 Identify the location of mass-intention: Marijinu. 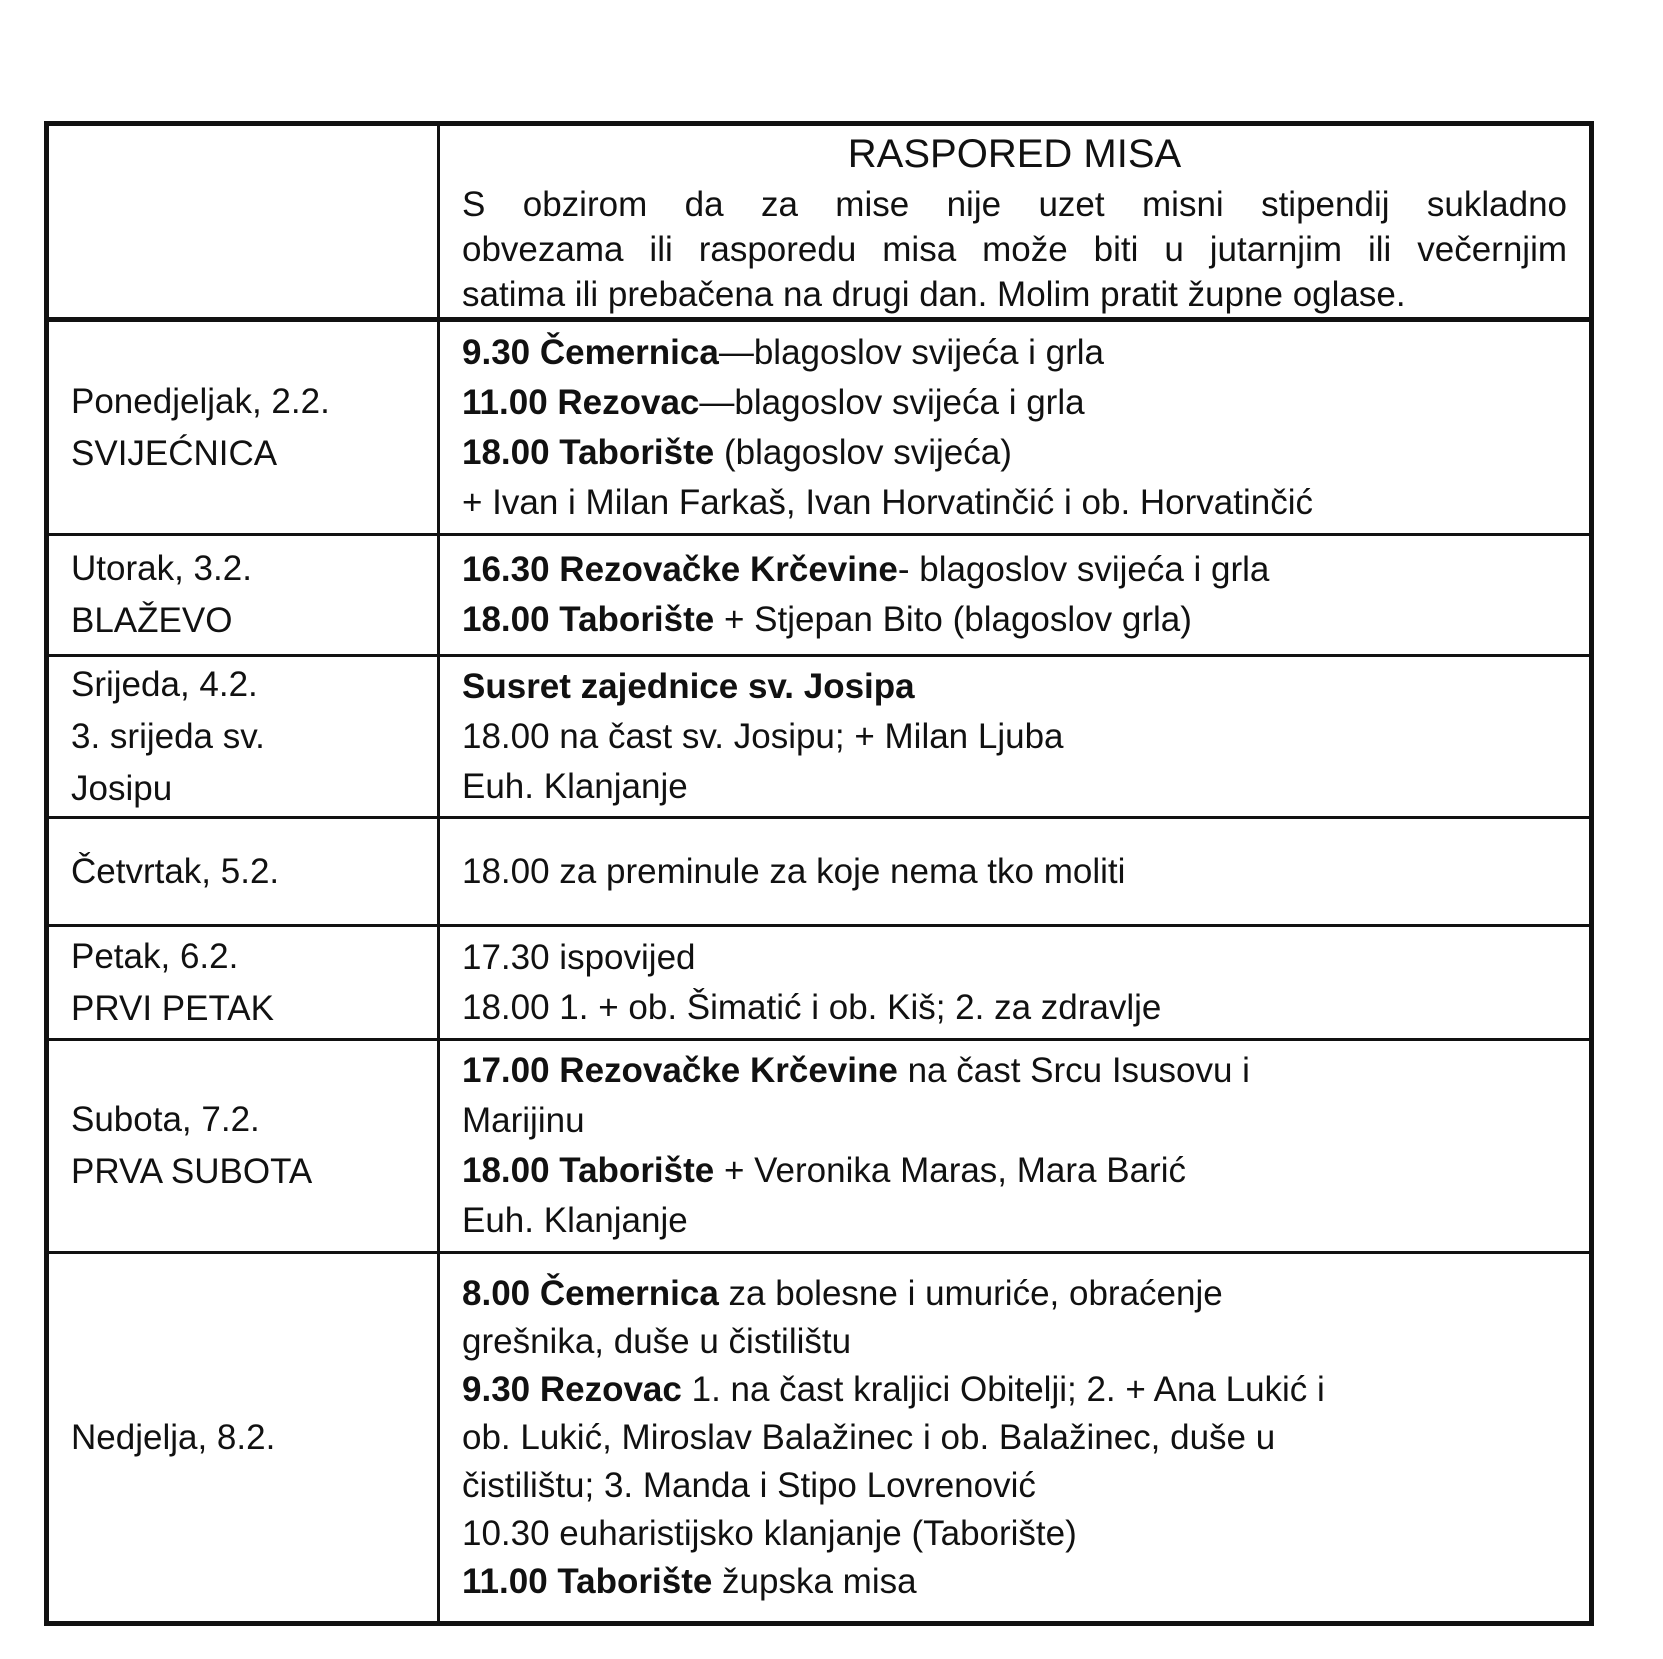
(523, 1120).